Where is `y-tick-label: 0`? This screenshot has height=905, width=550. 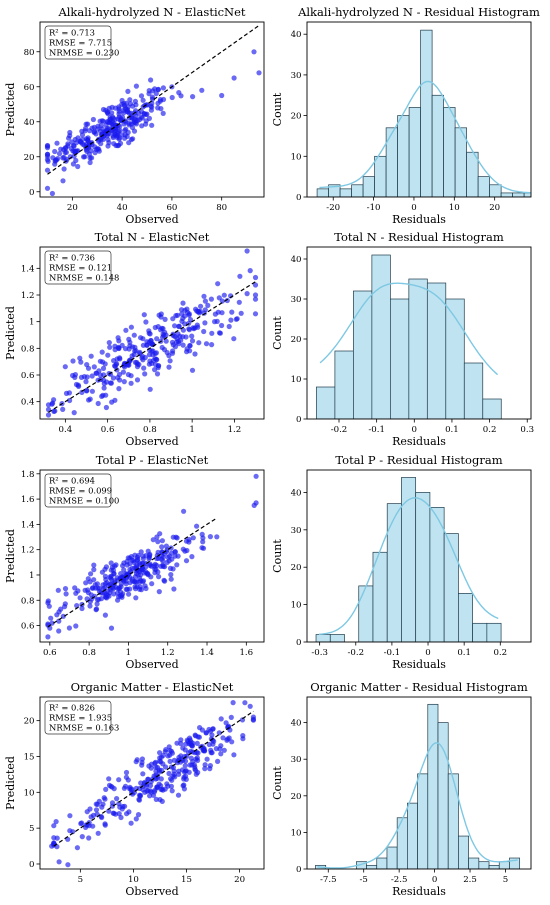
y-tick-label: 0 is located at coordinates (298, 420).